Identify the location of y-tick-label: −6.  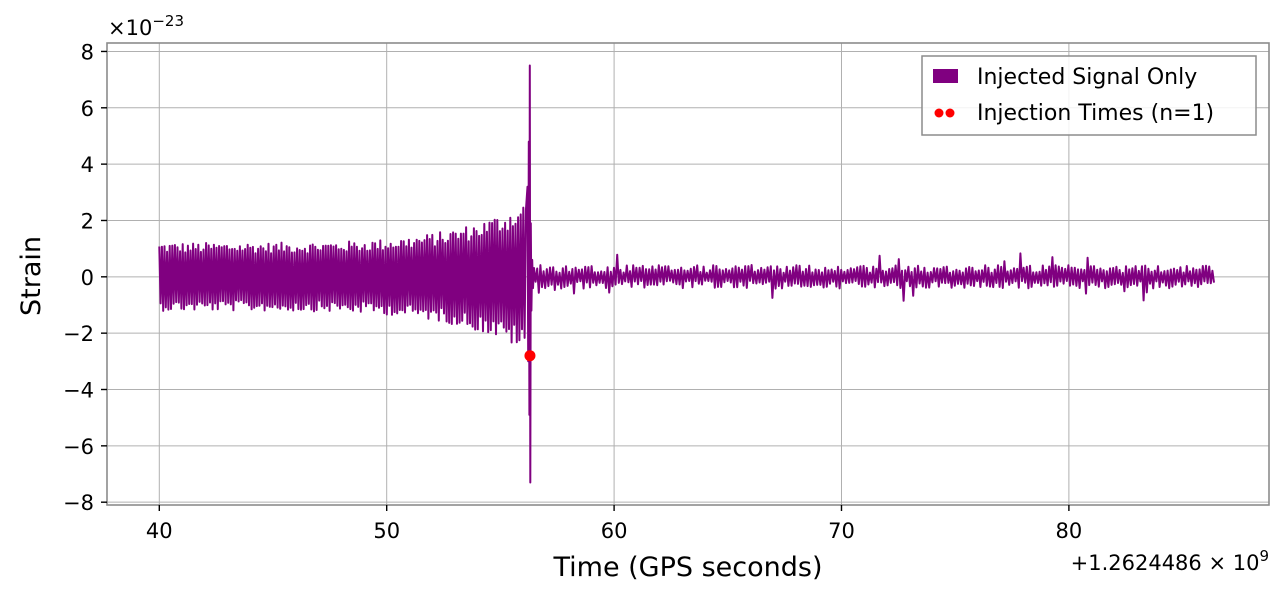
(78, 447).